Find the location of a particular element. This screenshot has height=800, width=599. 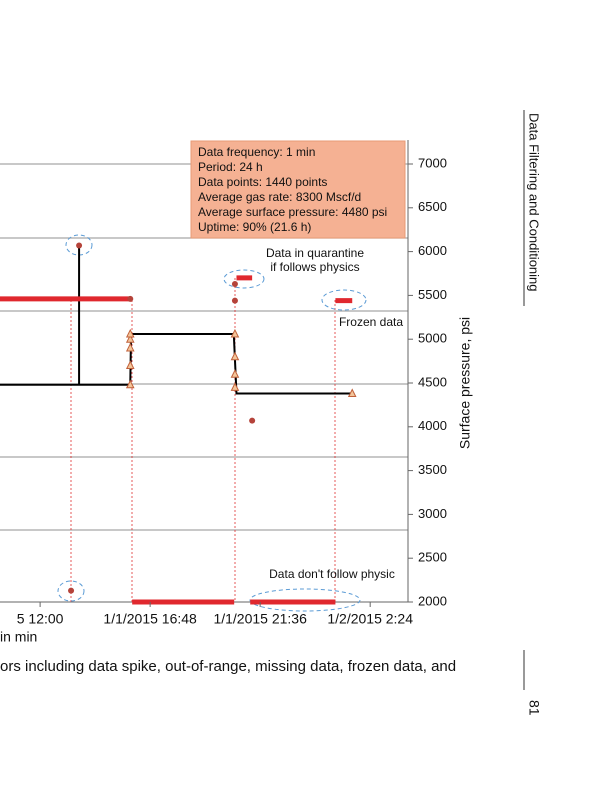

x-tick-label: 1/1/2015 21:36 is located at coordinates (260, 619).